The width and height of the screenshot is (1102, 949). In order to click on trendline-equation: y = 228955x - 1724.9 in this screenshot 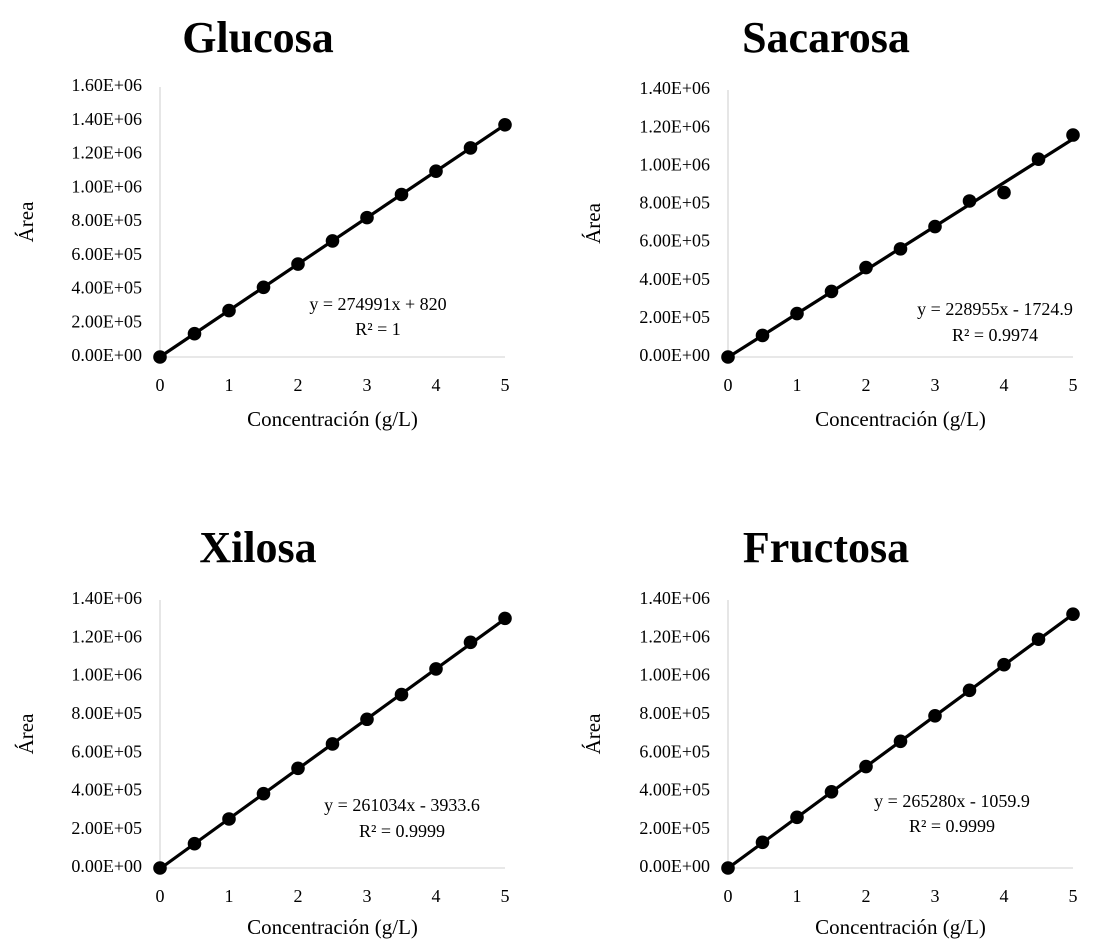, I will do `click(995, 309)`.